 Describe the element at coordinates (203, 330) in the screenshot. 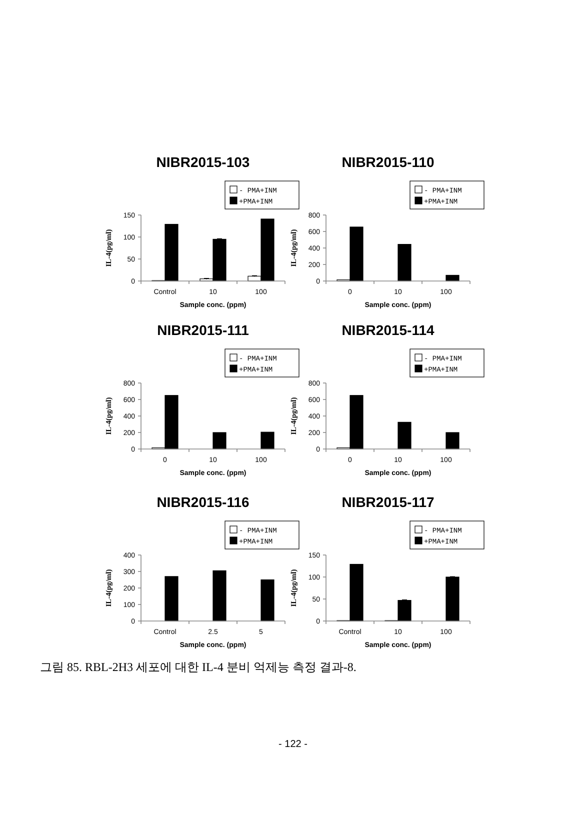

I see `chart-title: NIBR2015-111` at that location.